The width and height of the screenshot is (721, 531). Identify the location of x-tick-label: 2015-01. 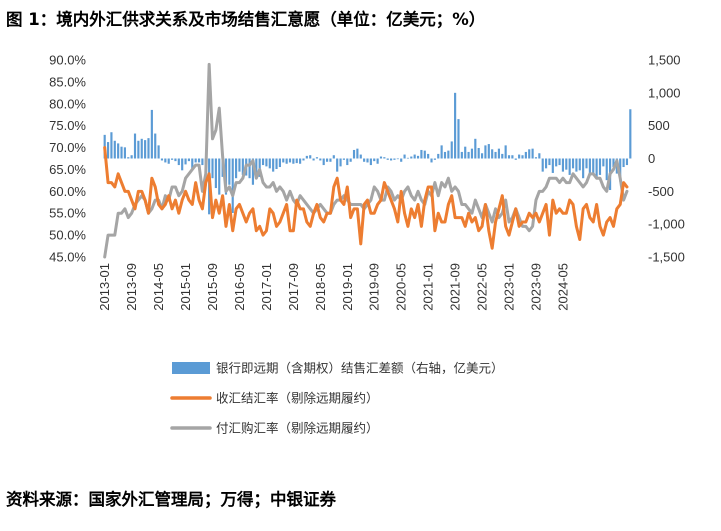
(185, 287).